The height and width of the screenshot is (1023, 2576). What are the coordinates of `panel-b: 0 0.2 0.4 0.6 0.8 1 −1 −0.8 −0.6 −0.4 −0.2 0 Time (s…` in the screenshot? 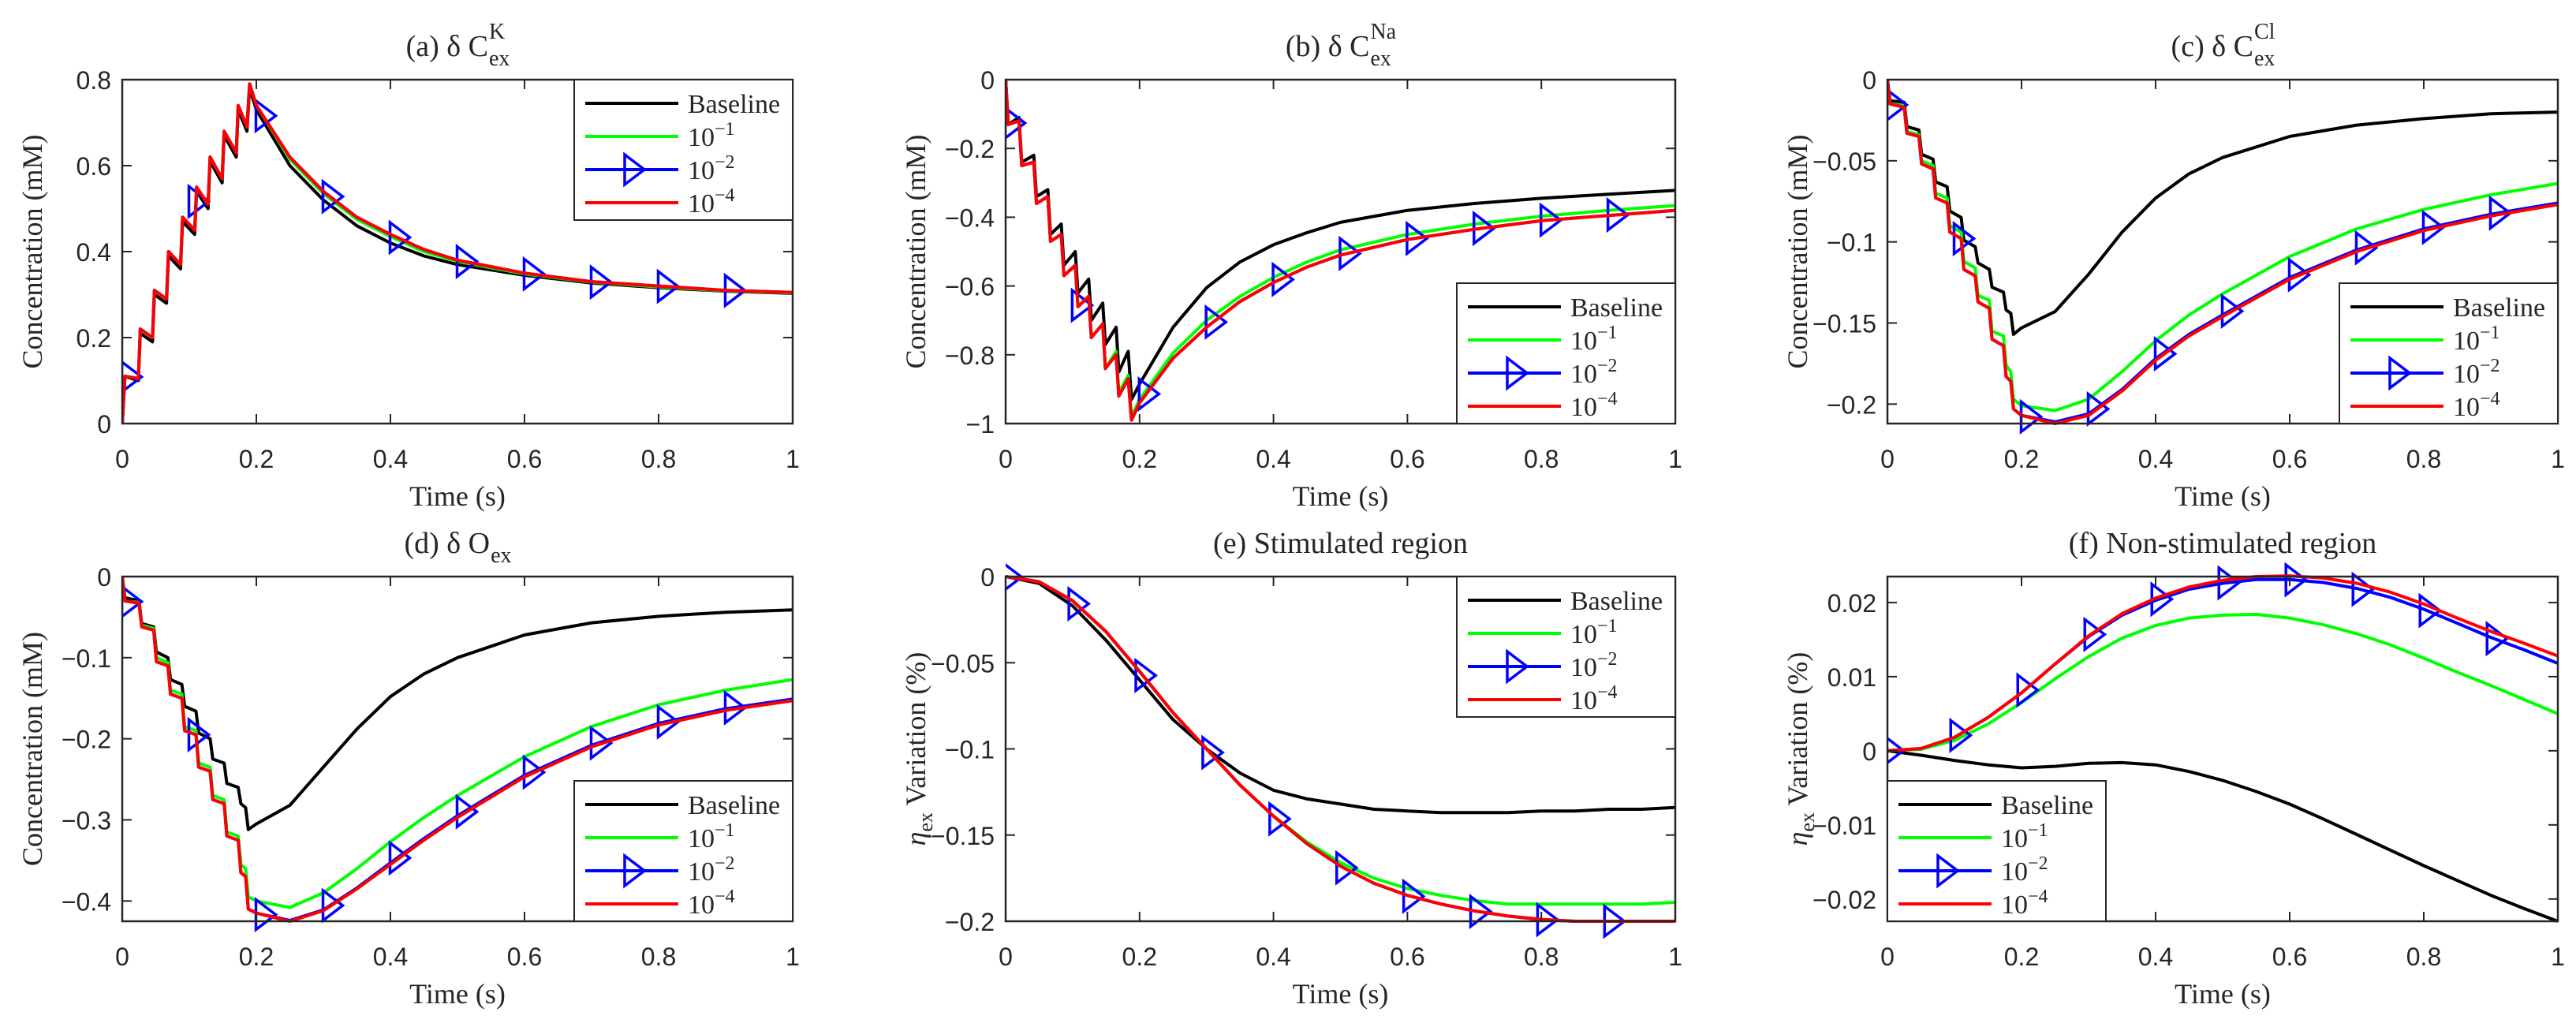 It's located at (1291, 266).